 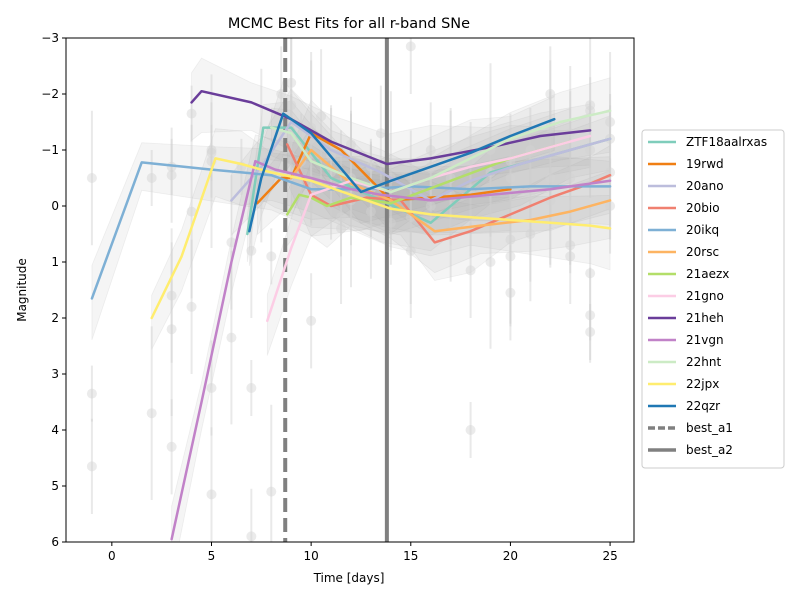 I want to click on legend-label-19rwd: 19rwd, so click(x=705, y=164).